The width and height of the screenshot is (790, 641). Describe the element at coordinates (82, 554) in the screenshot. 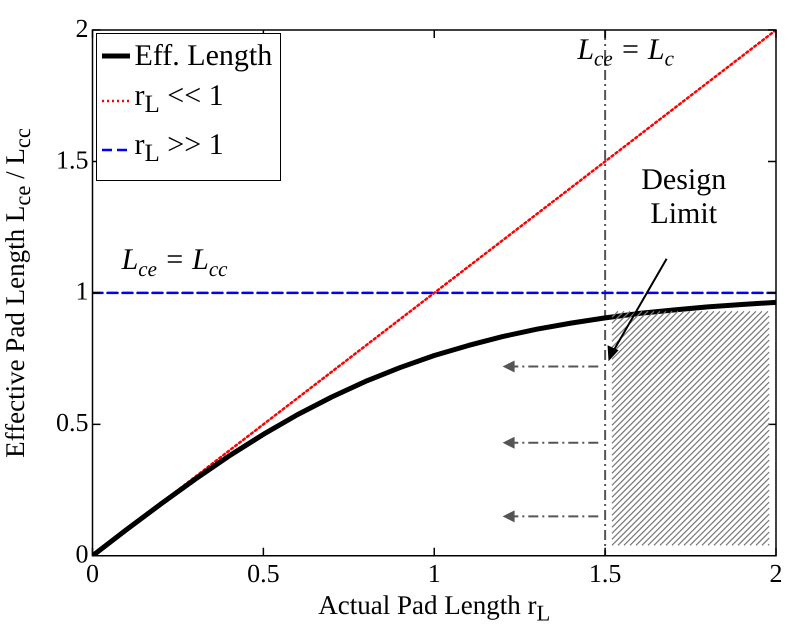

I see `y-tick-label: 0` at that location.